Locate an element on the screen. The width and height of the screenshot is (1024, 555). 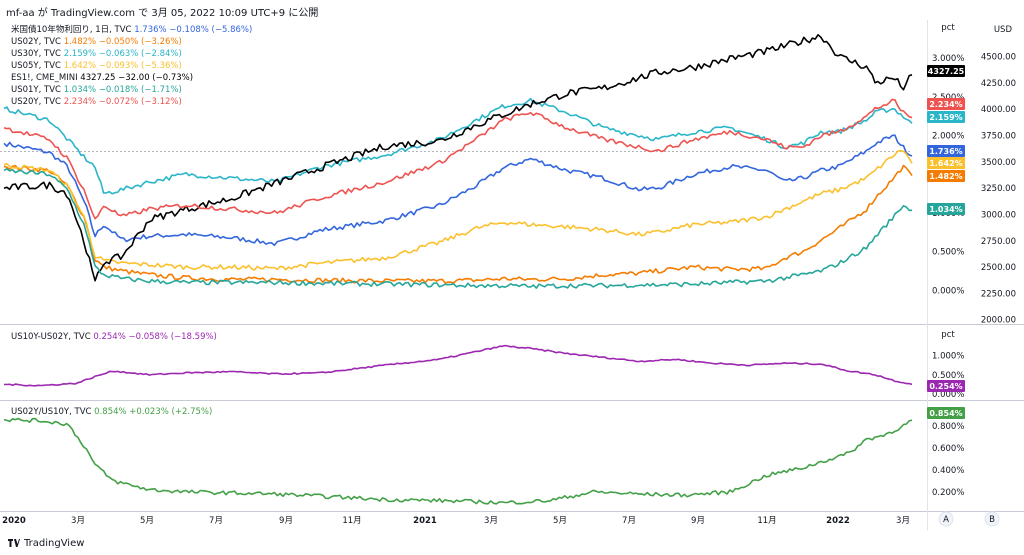
scale-button-label: A is located at coordinates (946, 520).